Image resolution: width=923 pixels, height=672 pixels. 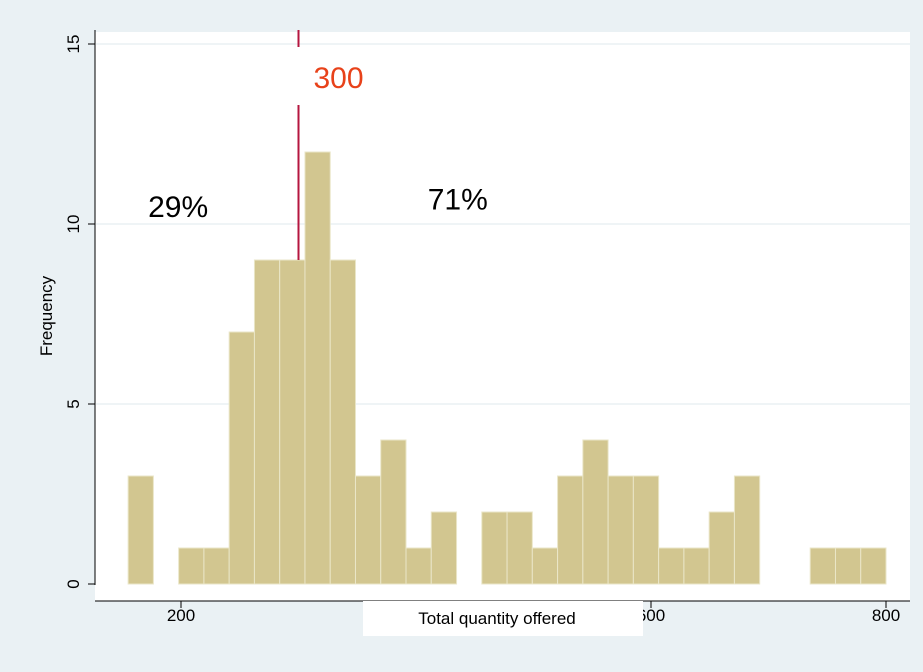 What do you see at coordinates (886, 615) in the screenshot?
I see `x-tick-label-800: 800` at bounding box center [886, 615].